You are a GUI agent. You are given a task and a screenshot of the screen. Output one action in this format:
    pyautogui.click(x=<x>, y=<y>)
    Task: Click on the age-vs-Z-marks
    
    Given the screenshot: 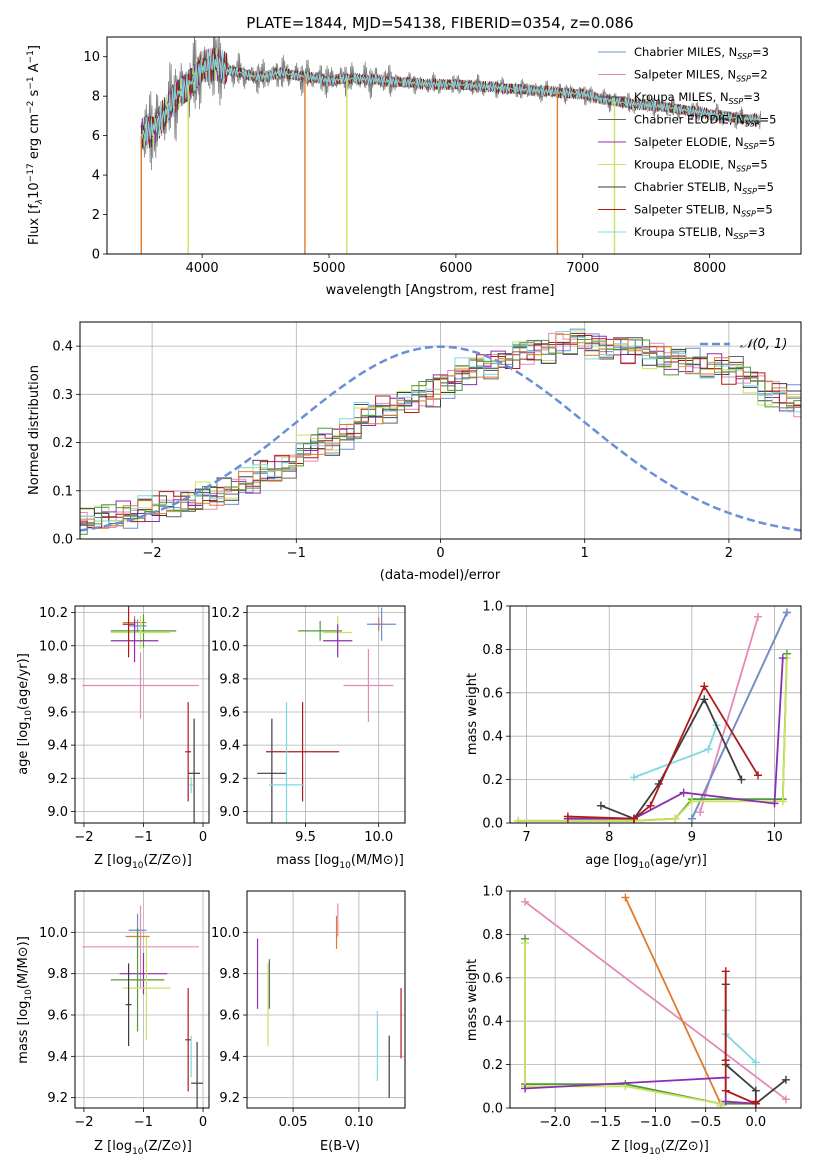 What is the action you would take?
    pyautogui.click(x=141, y=714)
    